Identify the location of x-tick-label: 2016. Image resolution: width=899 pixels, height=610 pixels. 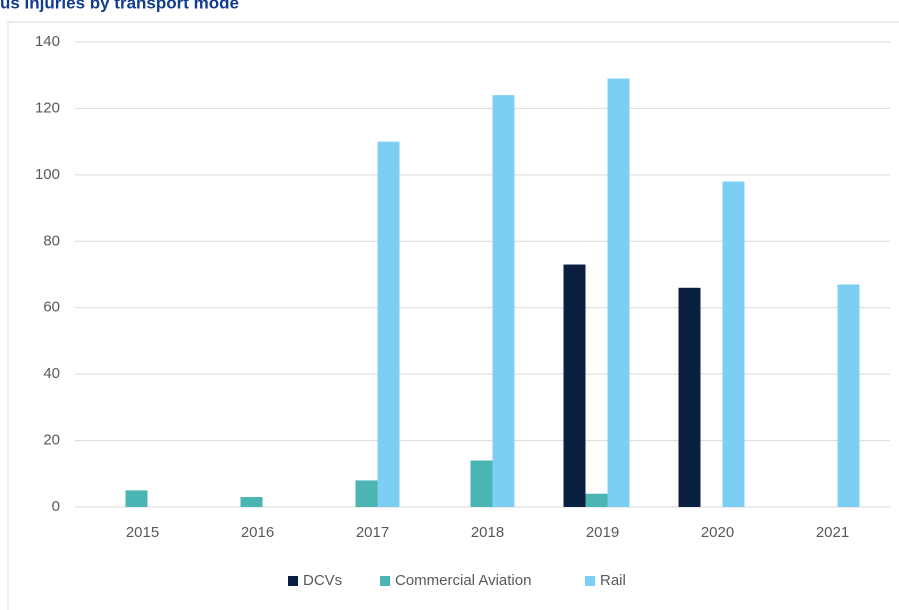
(257, 532).